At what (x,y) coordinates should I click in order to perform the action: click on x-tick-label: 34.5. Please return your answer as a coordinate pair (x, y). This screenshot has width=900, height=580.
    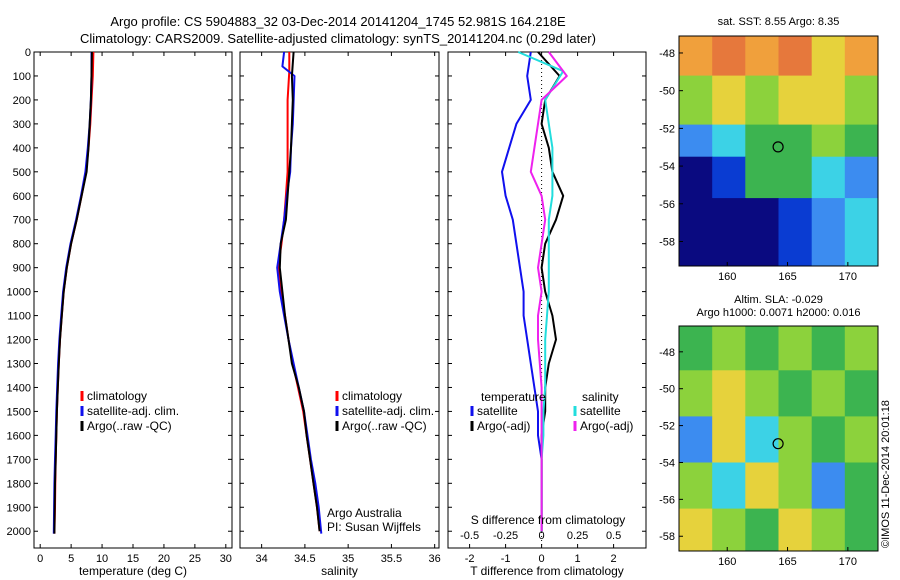
    Looking at the image, I should click on (304, 559).